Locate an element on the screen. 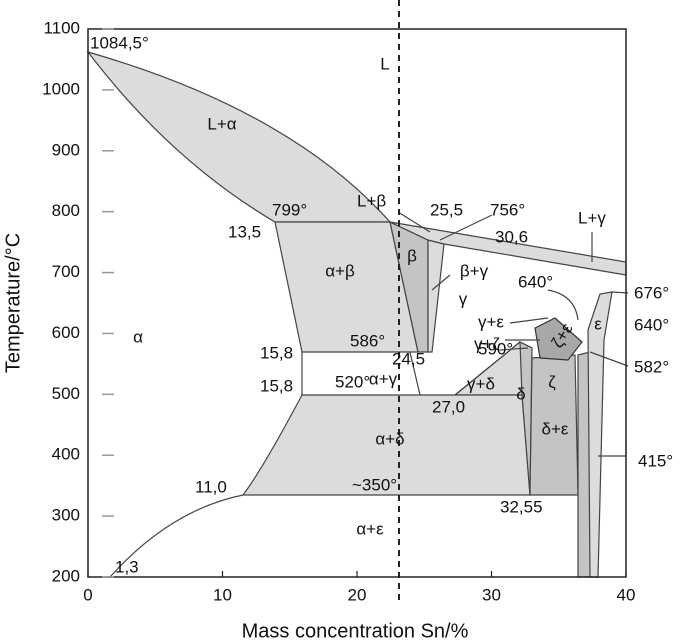 The image size is (685, 644). annotation: 415° is located at coordinates (655, 460).